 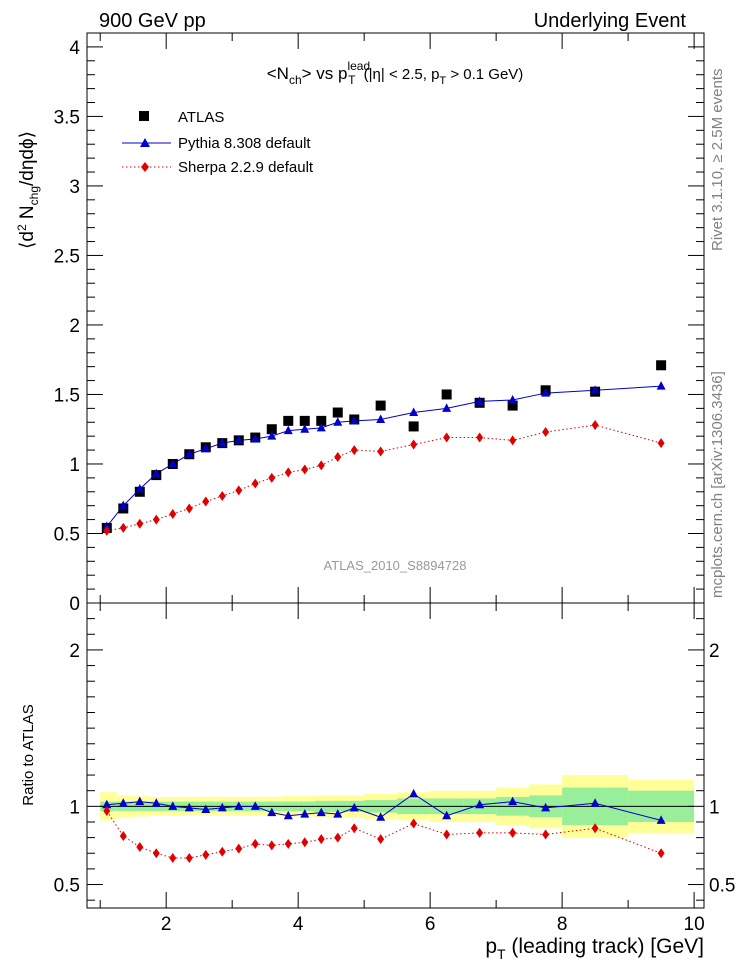 What do you see at coordinates (145, 142) in the screenshot?
I see `legend-marker-pythia` at bounding box center [145, 142].